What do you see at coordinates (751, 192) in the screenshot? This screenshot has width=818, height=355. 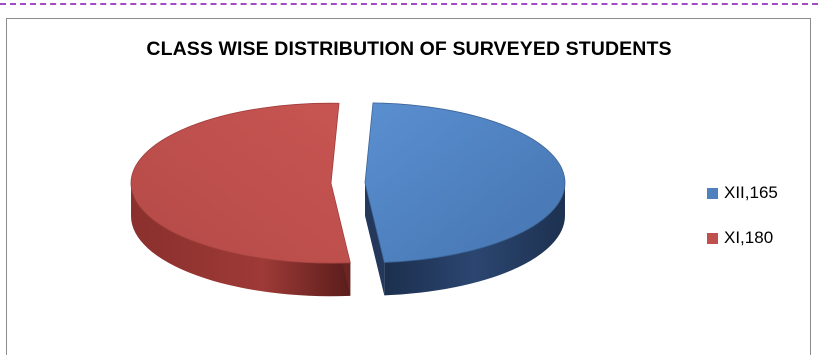 I see `legend-label-xii: XII,165` at bounding box center [751, 192].